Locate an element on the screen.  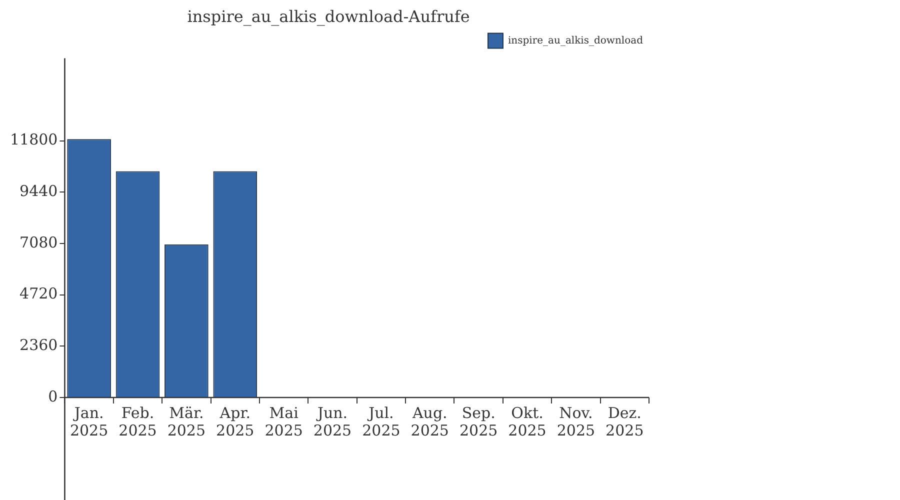
x-tick-label: Jul. 2025 is located at coordinates (381, 422).